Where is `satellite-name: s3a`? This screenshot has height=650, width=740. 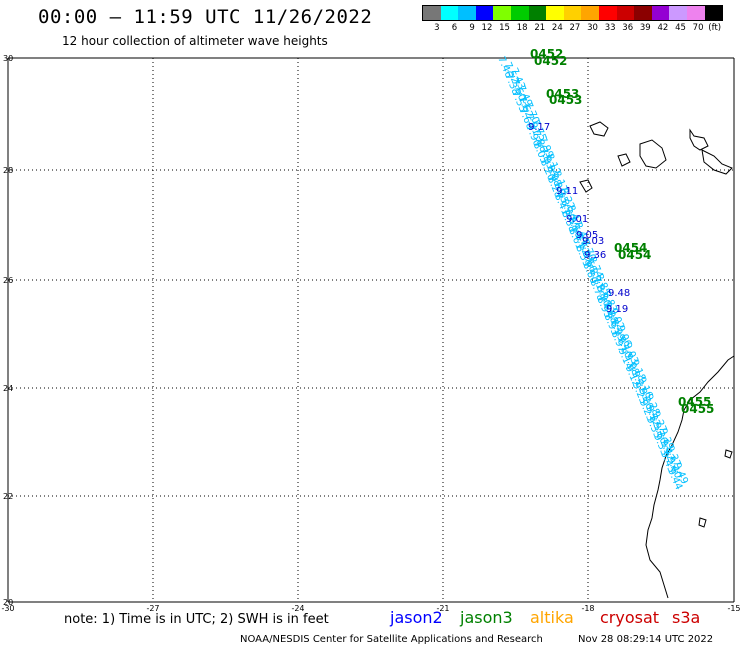
satellite-name: s3a is located at coordinates (686, 617).